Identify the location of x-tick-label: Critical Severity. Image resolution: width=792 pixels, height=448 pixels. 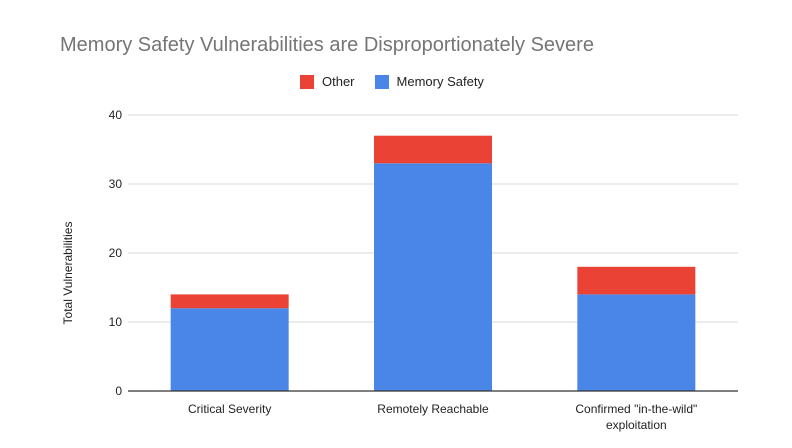
(229, 409).